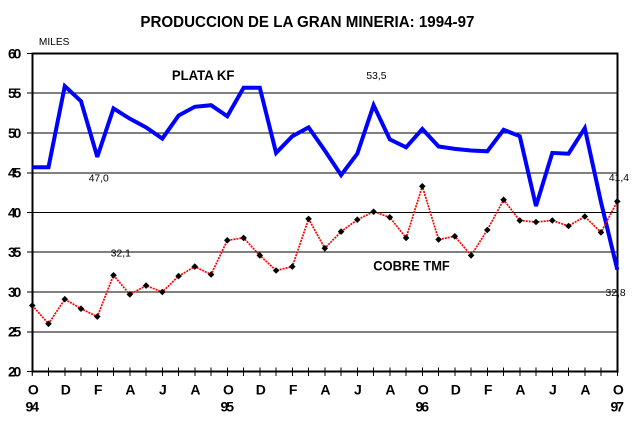  Describe the element at coordinates (99, 178) in the screenshot. I see `svg-text: 47,0` at that location.